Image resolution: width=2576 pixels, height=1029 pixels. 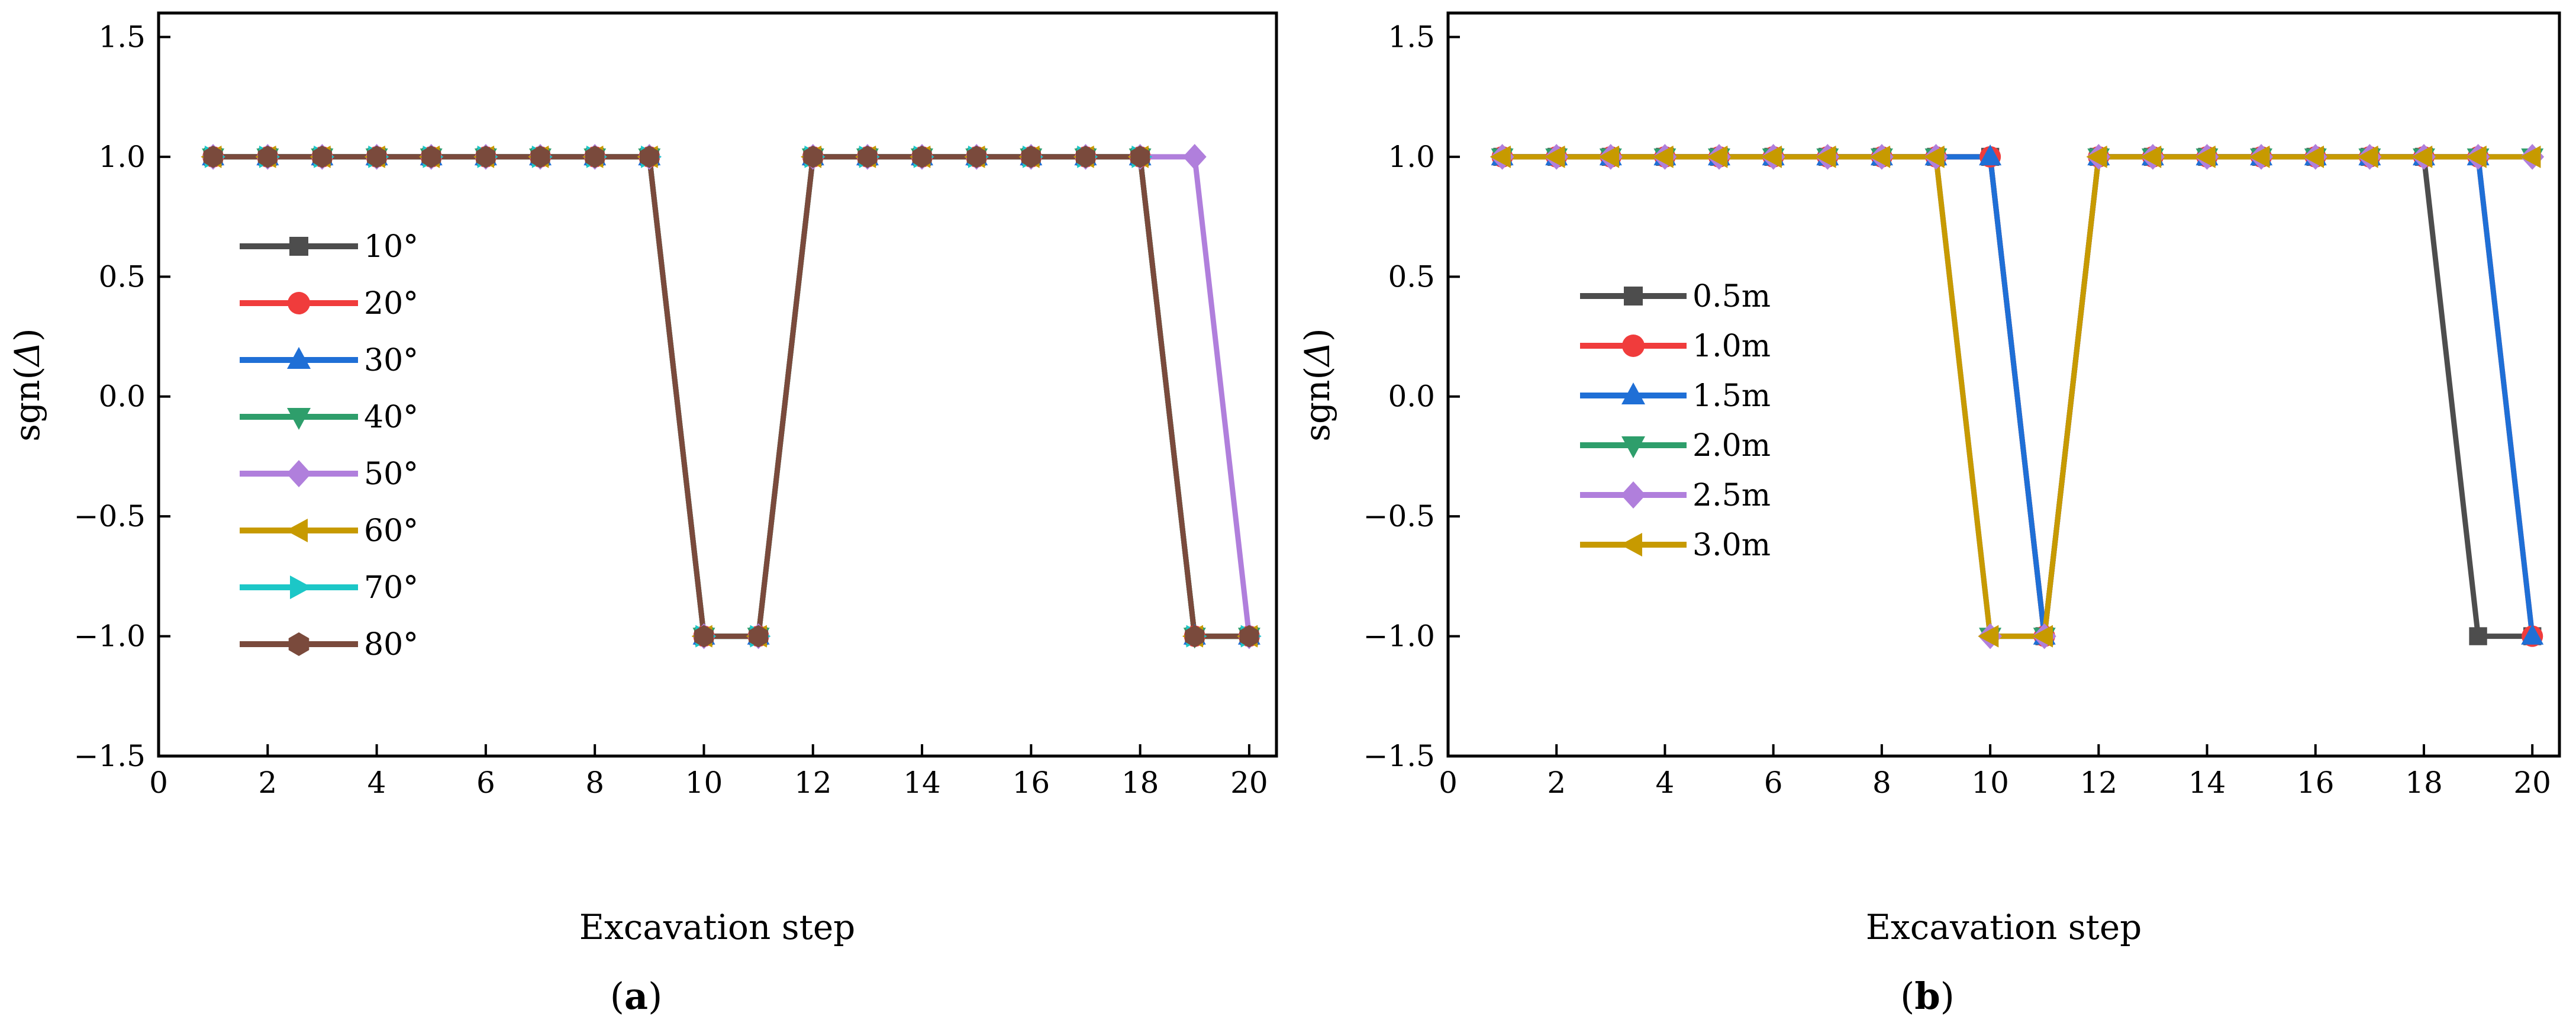 What do you see at coordinates (391, 360) in the screenshot?
I see `legend-label: 30°` at bounding box center [391, 360].